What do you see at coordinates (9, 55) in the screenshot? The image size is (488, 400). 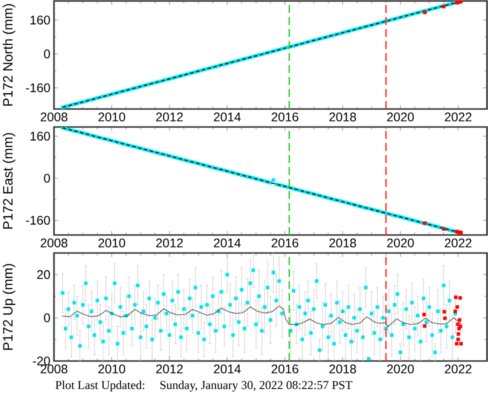 I see `y-axis-title: P172 North (mm)` at bounding box center [9, 55].